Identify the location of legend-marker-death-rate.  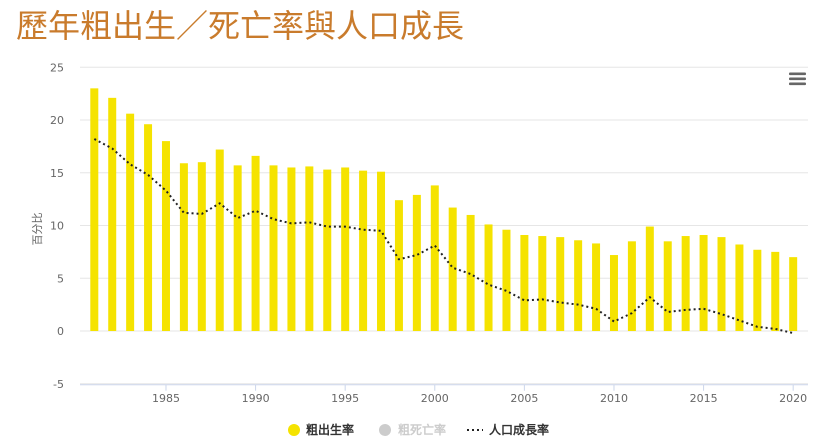
(385, 430).